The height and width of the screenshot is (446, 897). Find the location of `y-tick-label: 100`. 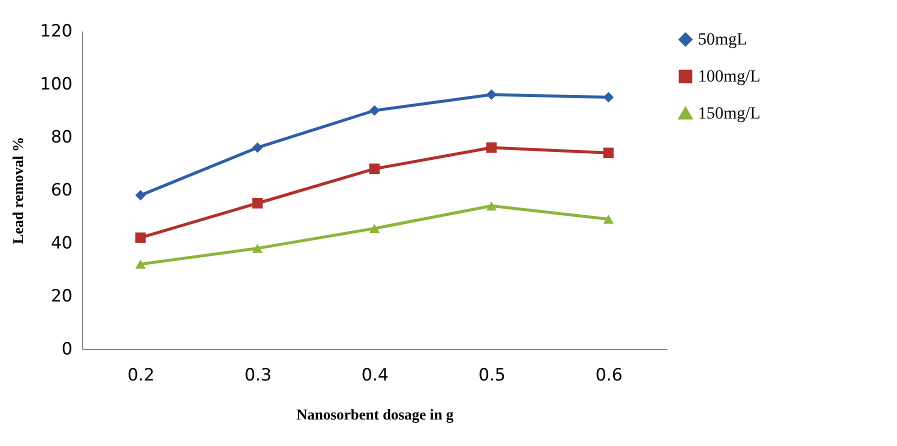

y-tick-label: 100 is located at coordinates (56, 84).